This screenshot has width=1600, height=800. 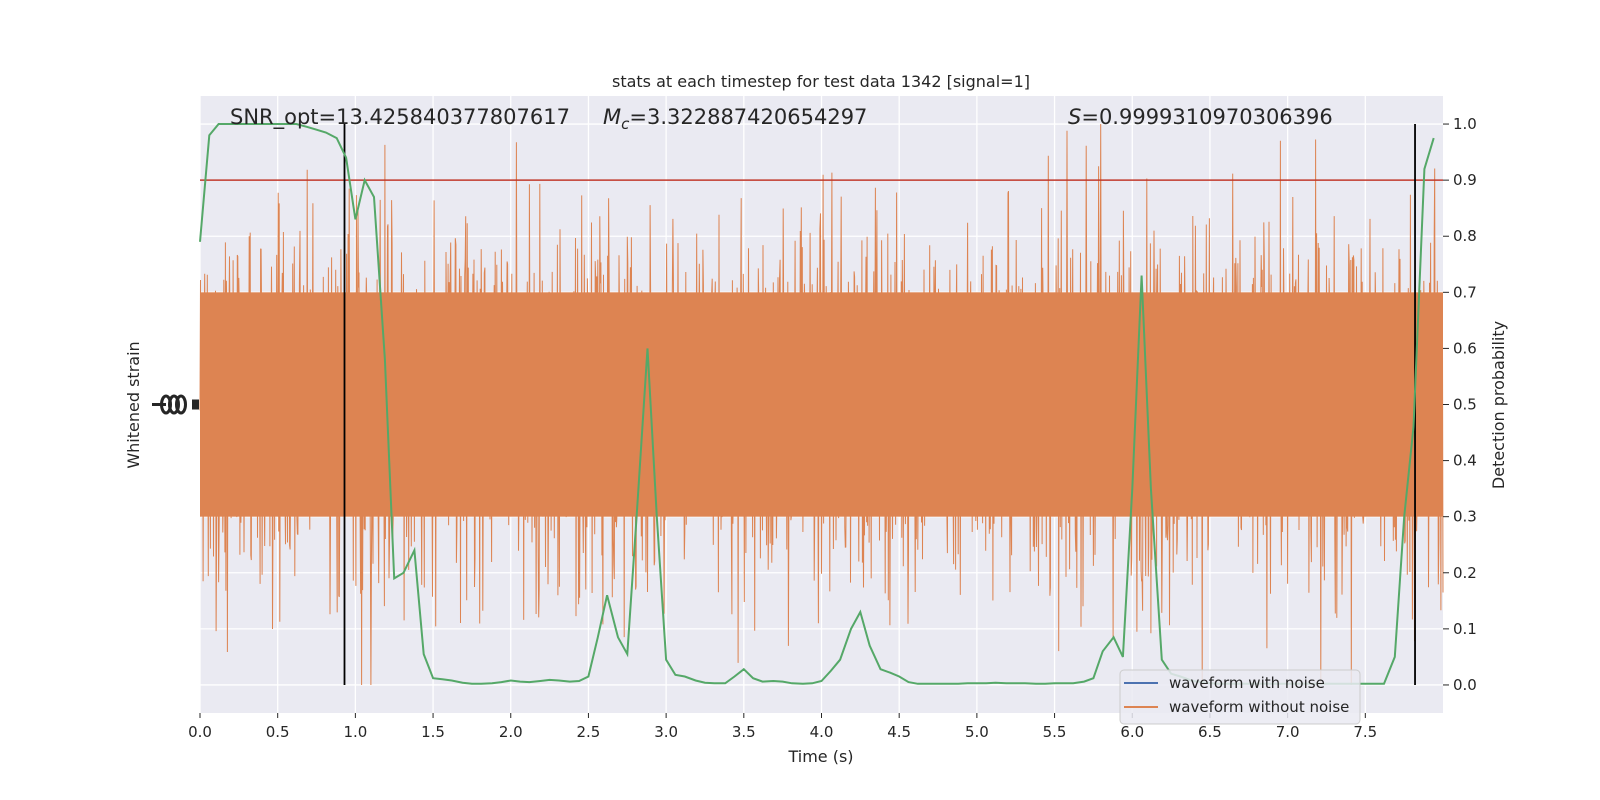 What do you see at coordinates (1055, 732) in the screenshot?
I see `x-tick-label-11: 5.5` at bounding box center [1055, 732].